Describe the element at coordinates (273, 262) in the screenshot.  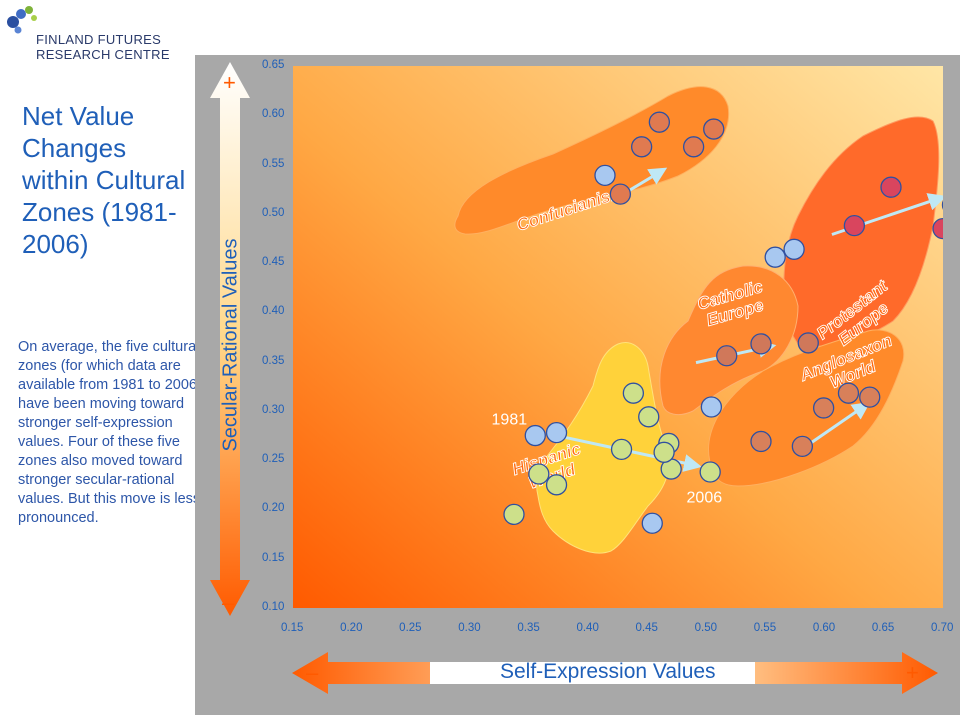
I see `y-tick-label: 0.45` at that location.